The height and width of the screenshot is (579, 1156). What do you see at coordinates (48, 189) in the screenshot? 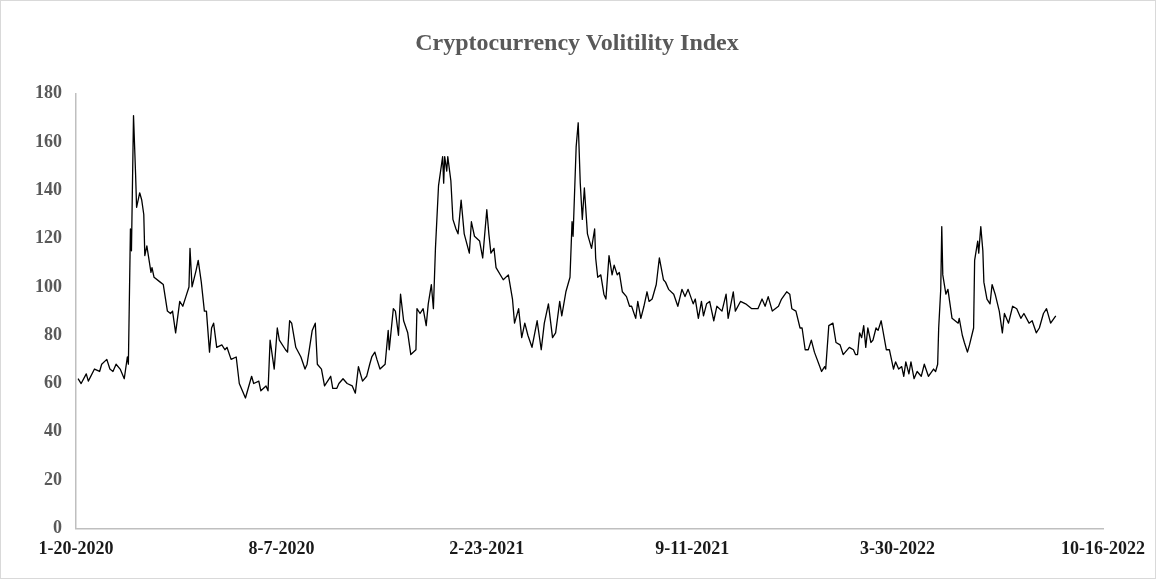
I see `y-tick-label: 140` at bounding box center [48, 189].